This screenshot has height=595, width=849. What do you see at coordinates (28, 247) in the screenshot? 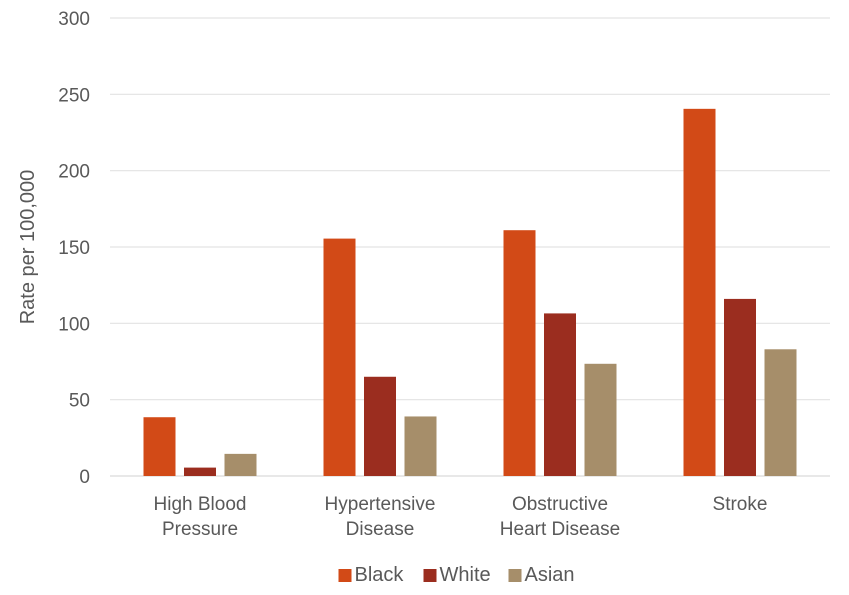
I see `y-axis-label: Rate per 100,000` at bounding box center [28, 247].